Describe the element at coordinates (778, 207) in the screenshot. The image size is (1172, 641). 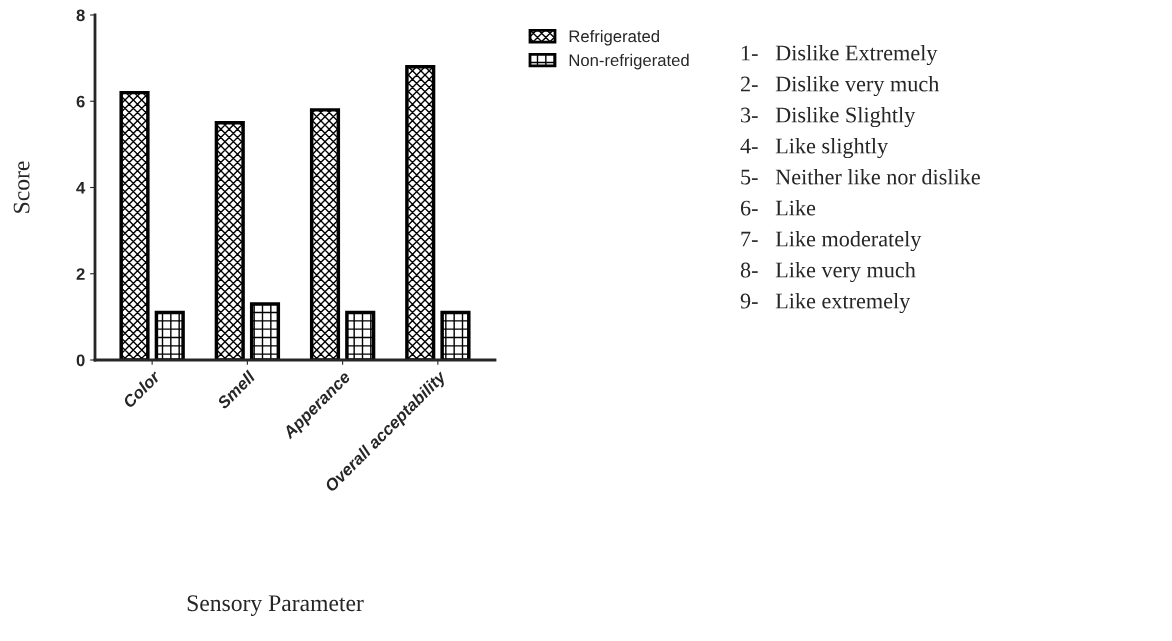
I see `text: 6- Like` at that location.